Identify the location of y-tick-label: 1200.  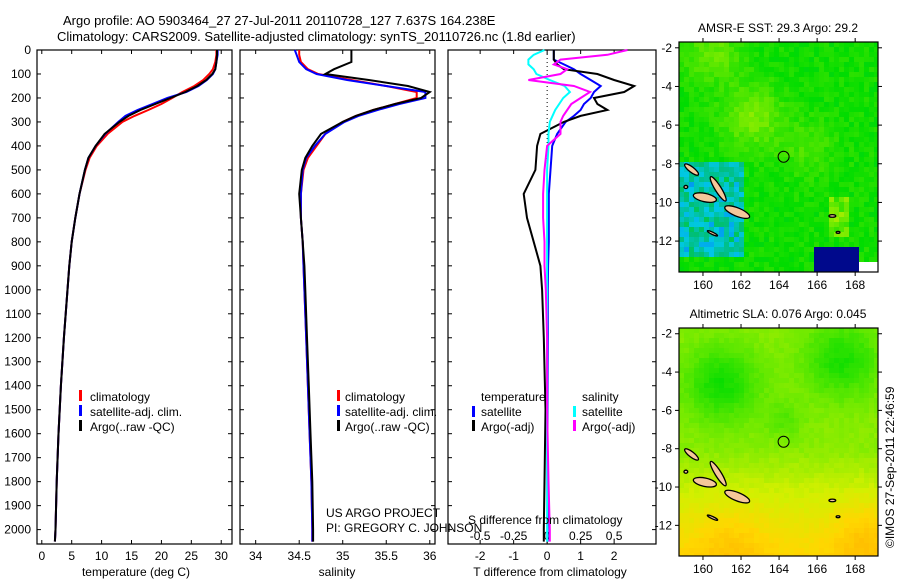
(17, 338).